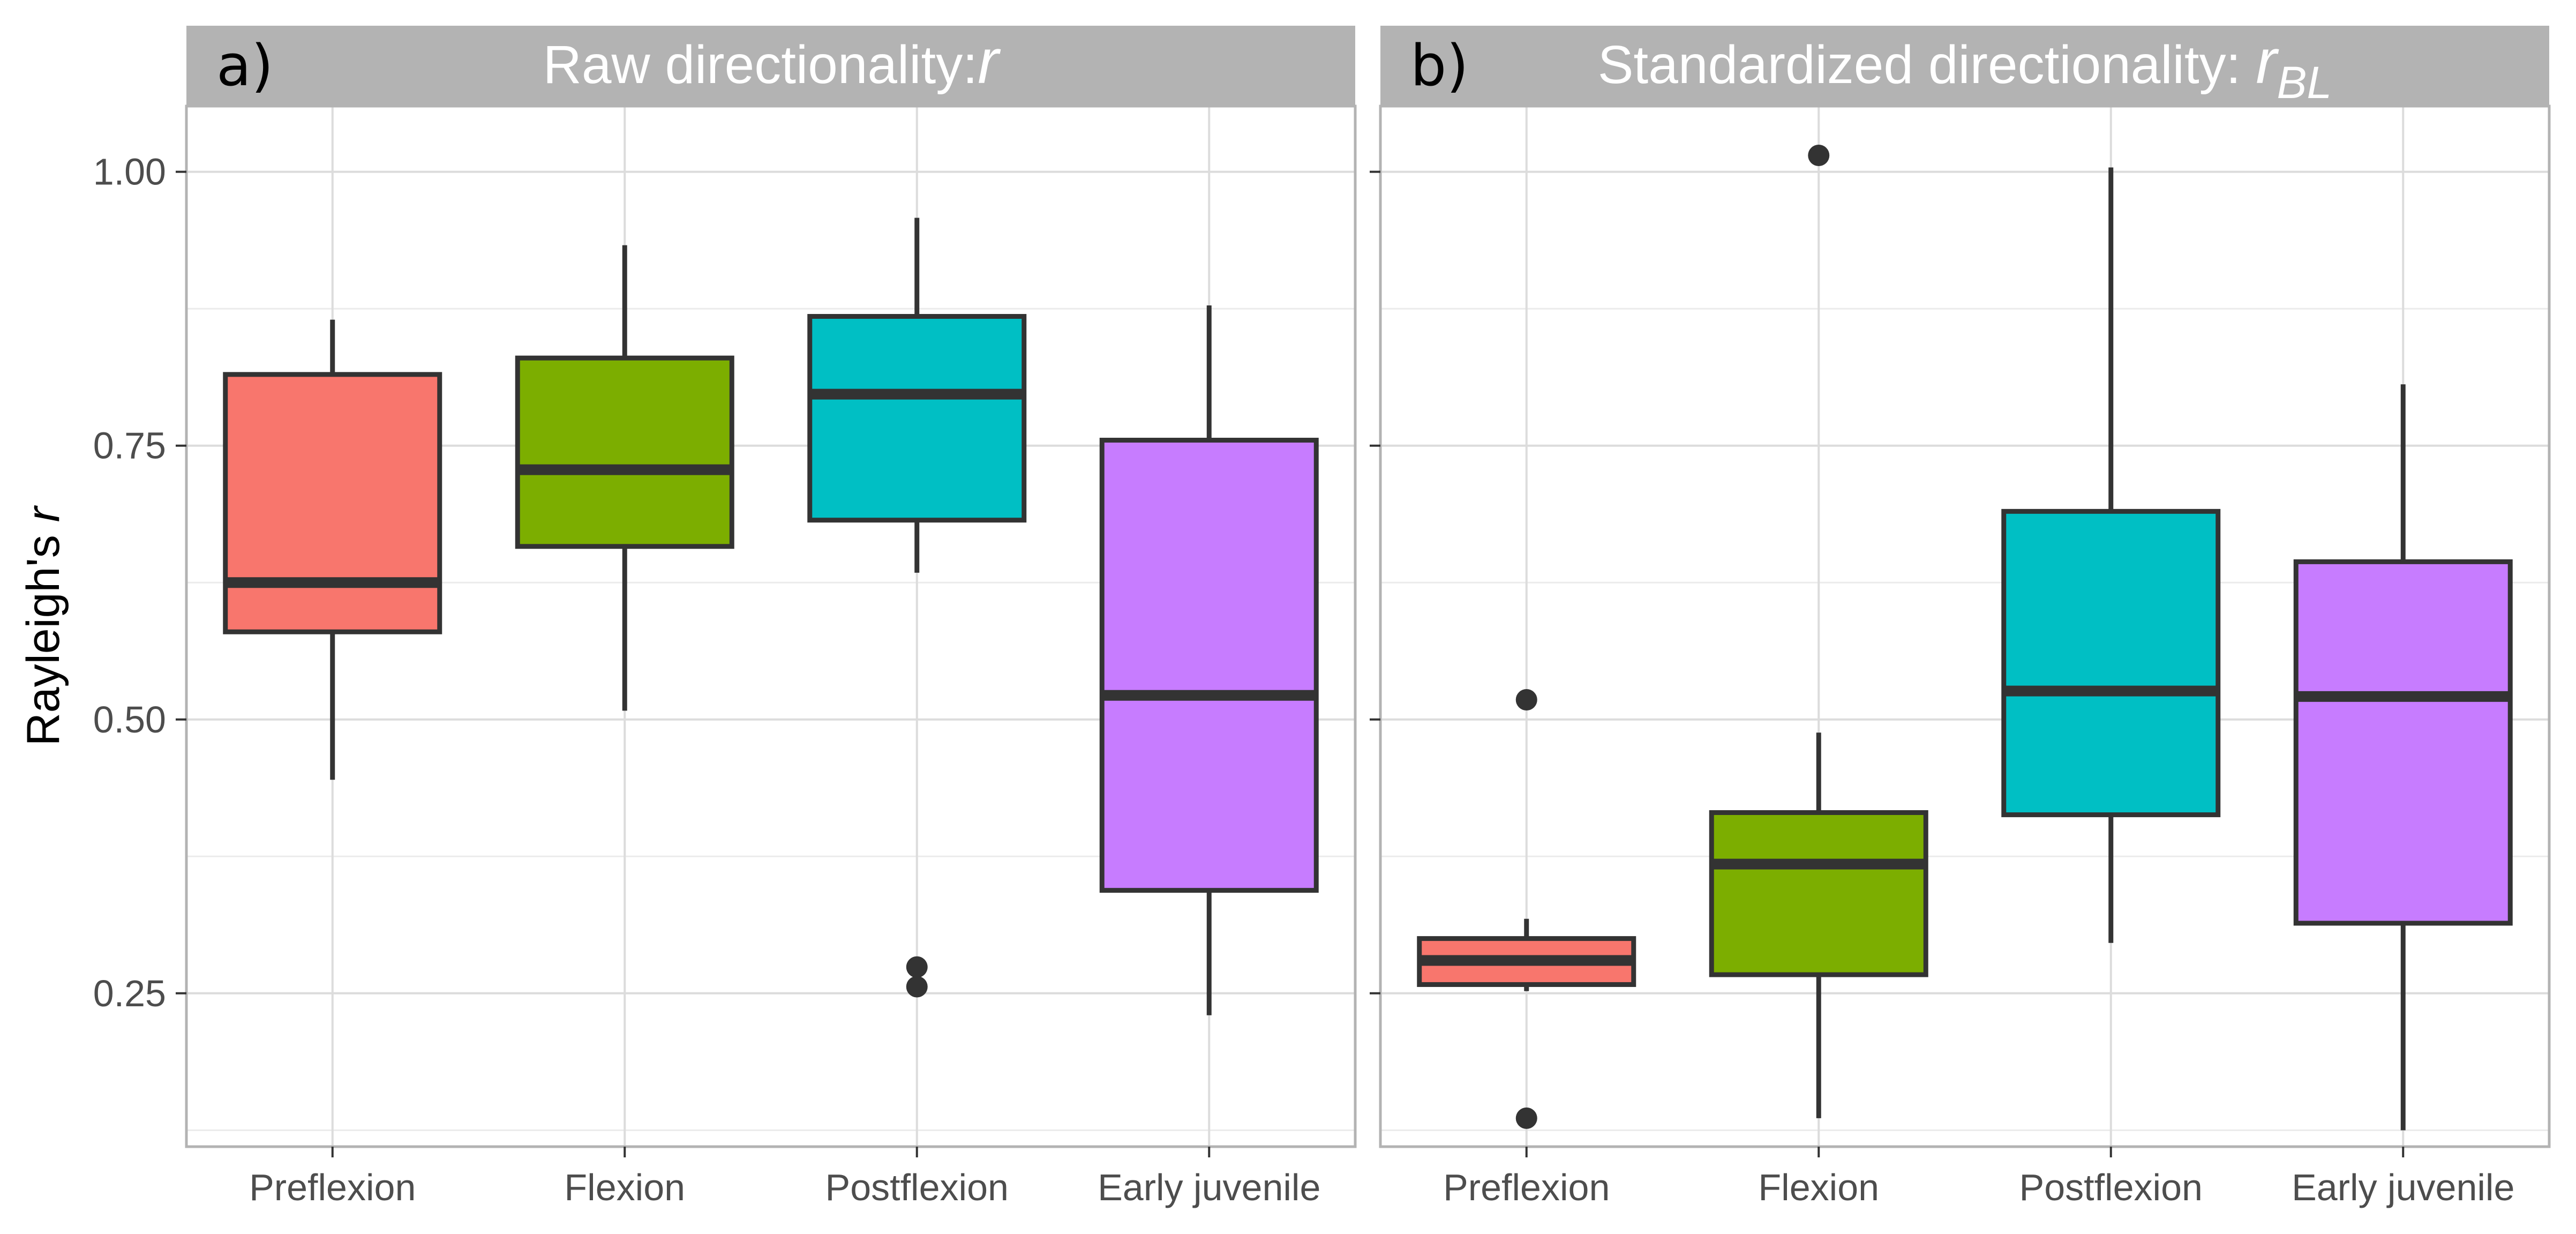  What do you see at coordinates (43, 634) in the screenshot?
I see `y-axis-title-prefix: Rayleigh's` at bounding box center [43, 634].